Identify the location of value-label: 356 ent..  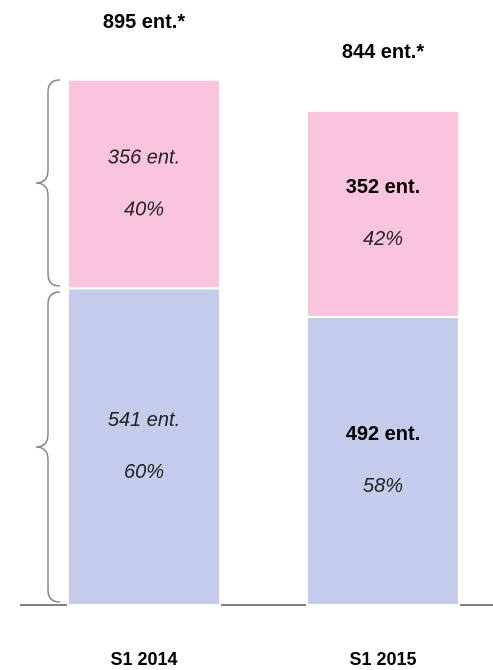
(144, 157).